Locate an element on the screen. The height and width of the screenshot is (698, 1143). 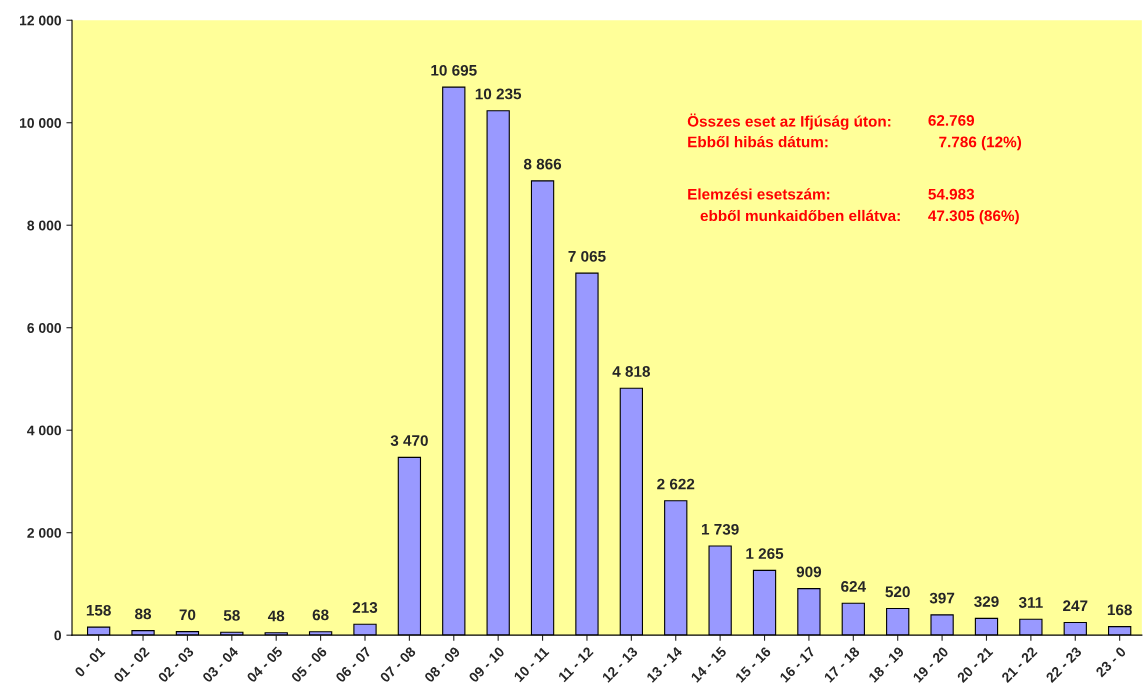
x-tick-label: 01 - 02 is located at coordinates (131, 664).